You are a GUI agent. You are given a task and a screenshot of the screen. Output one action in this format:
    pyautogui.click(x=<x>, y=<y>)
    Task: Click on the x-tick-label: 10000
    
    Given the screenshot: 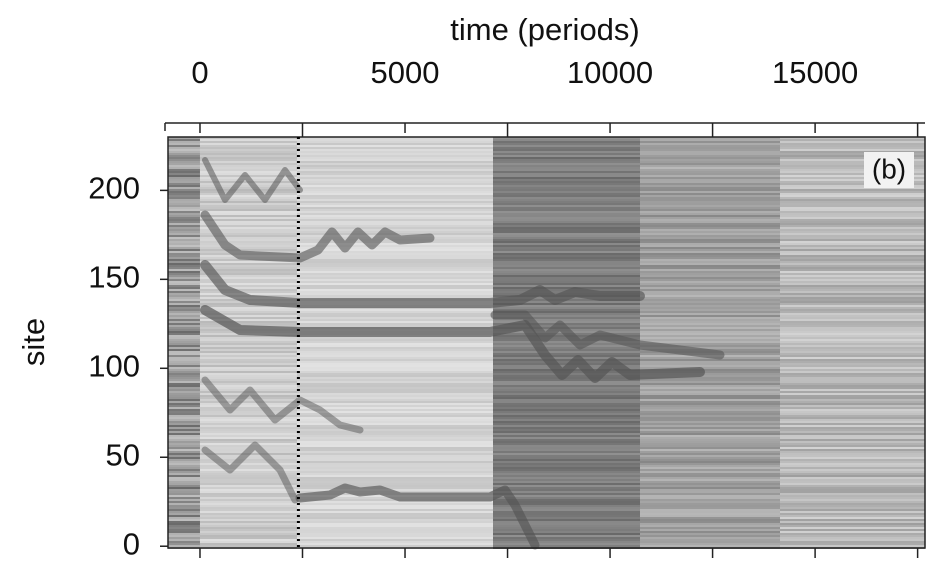 What is the action you would take?
    pyautogui.click(x=610, y=72)
    